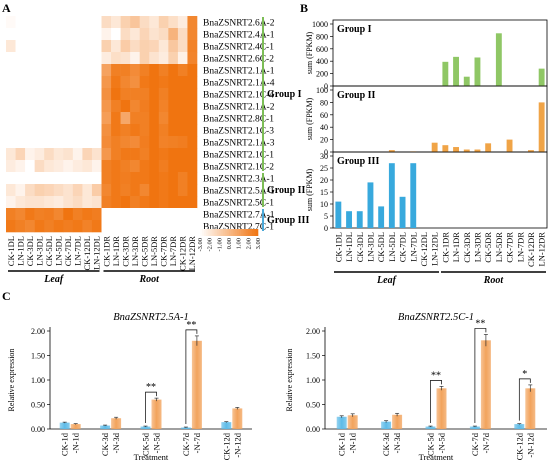 This screenshot has height=464, width=550. Describe the element at coordinates (219, 245) in the screenshot. I see `color-scale-tick: -1.00` at that location.